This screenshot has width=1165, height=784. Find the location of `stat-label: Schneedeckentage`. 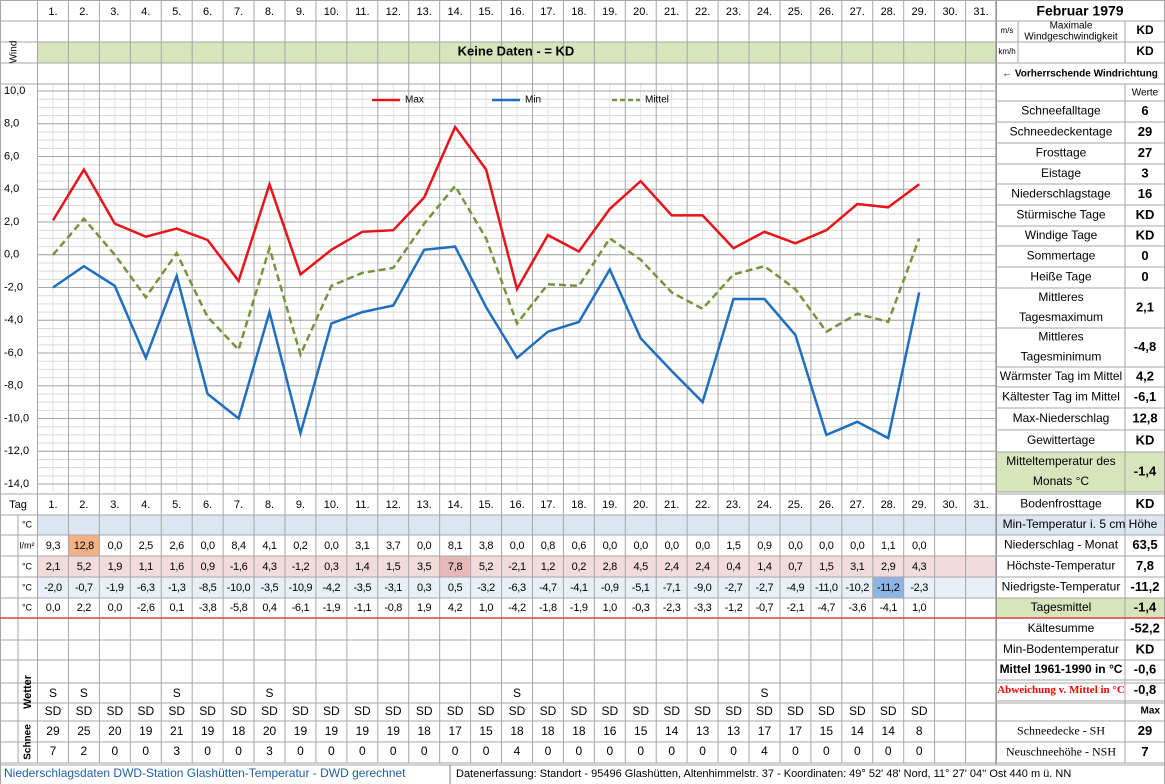

stat-label: Schneedeckentage is located at coordinates (1061, 132).